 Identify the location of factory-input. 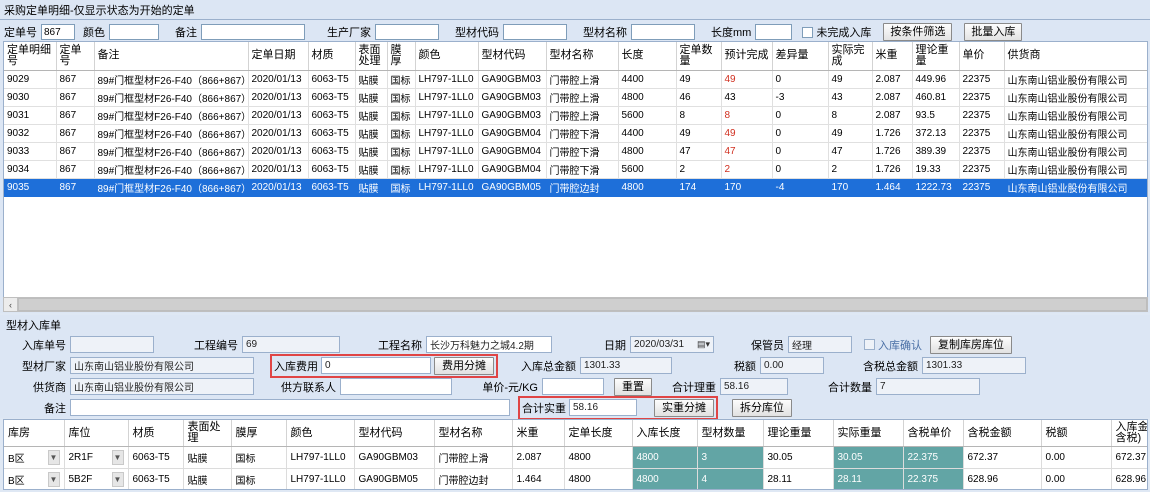
(407, 32).